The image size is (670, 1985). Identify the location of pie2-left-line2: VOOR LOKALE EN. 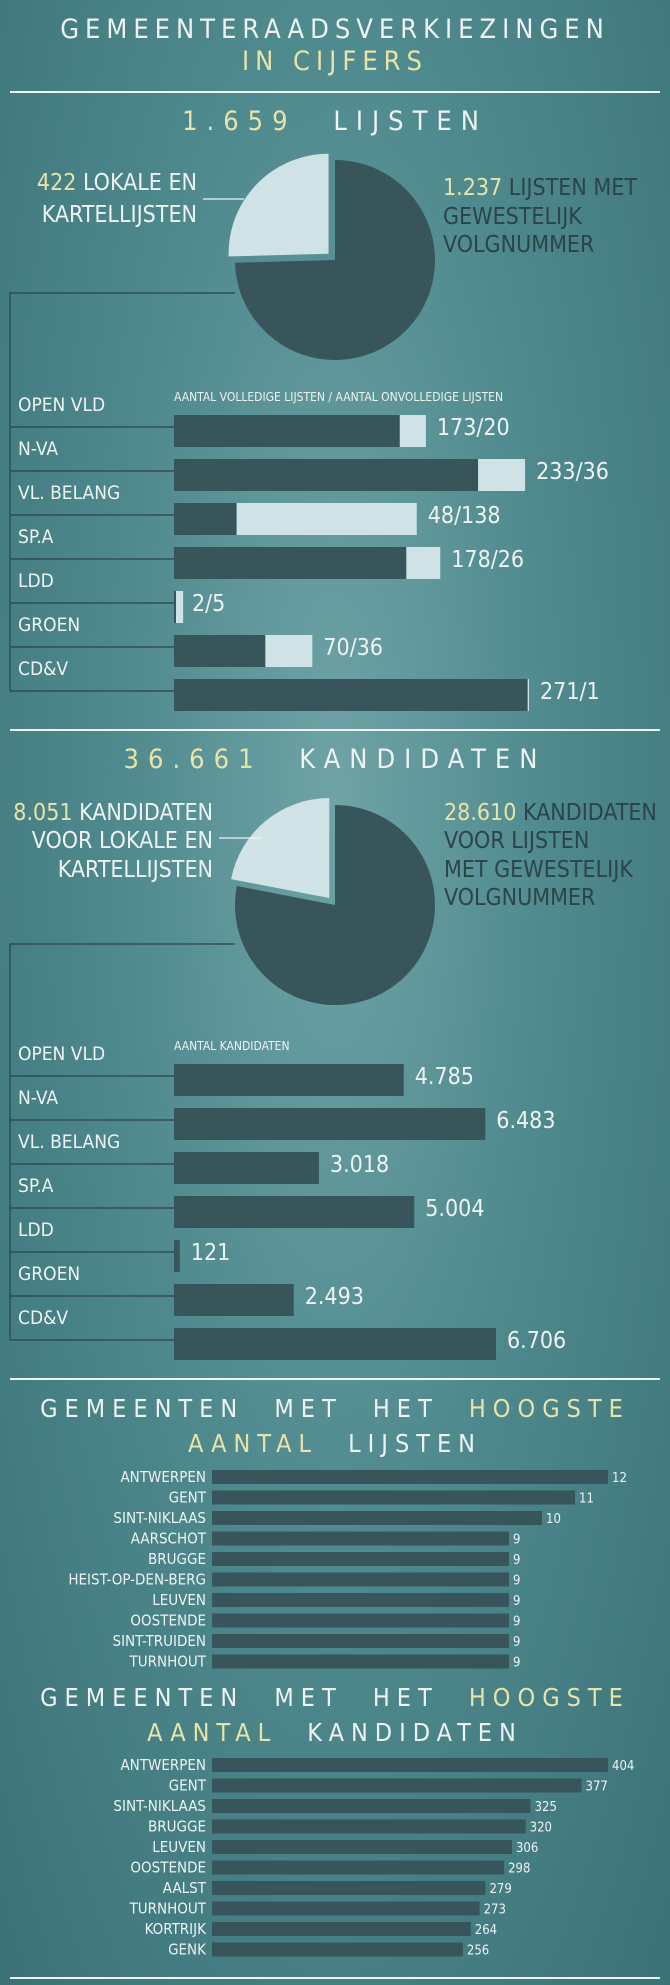
(122, 841).